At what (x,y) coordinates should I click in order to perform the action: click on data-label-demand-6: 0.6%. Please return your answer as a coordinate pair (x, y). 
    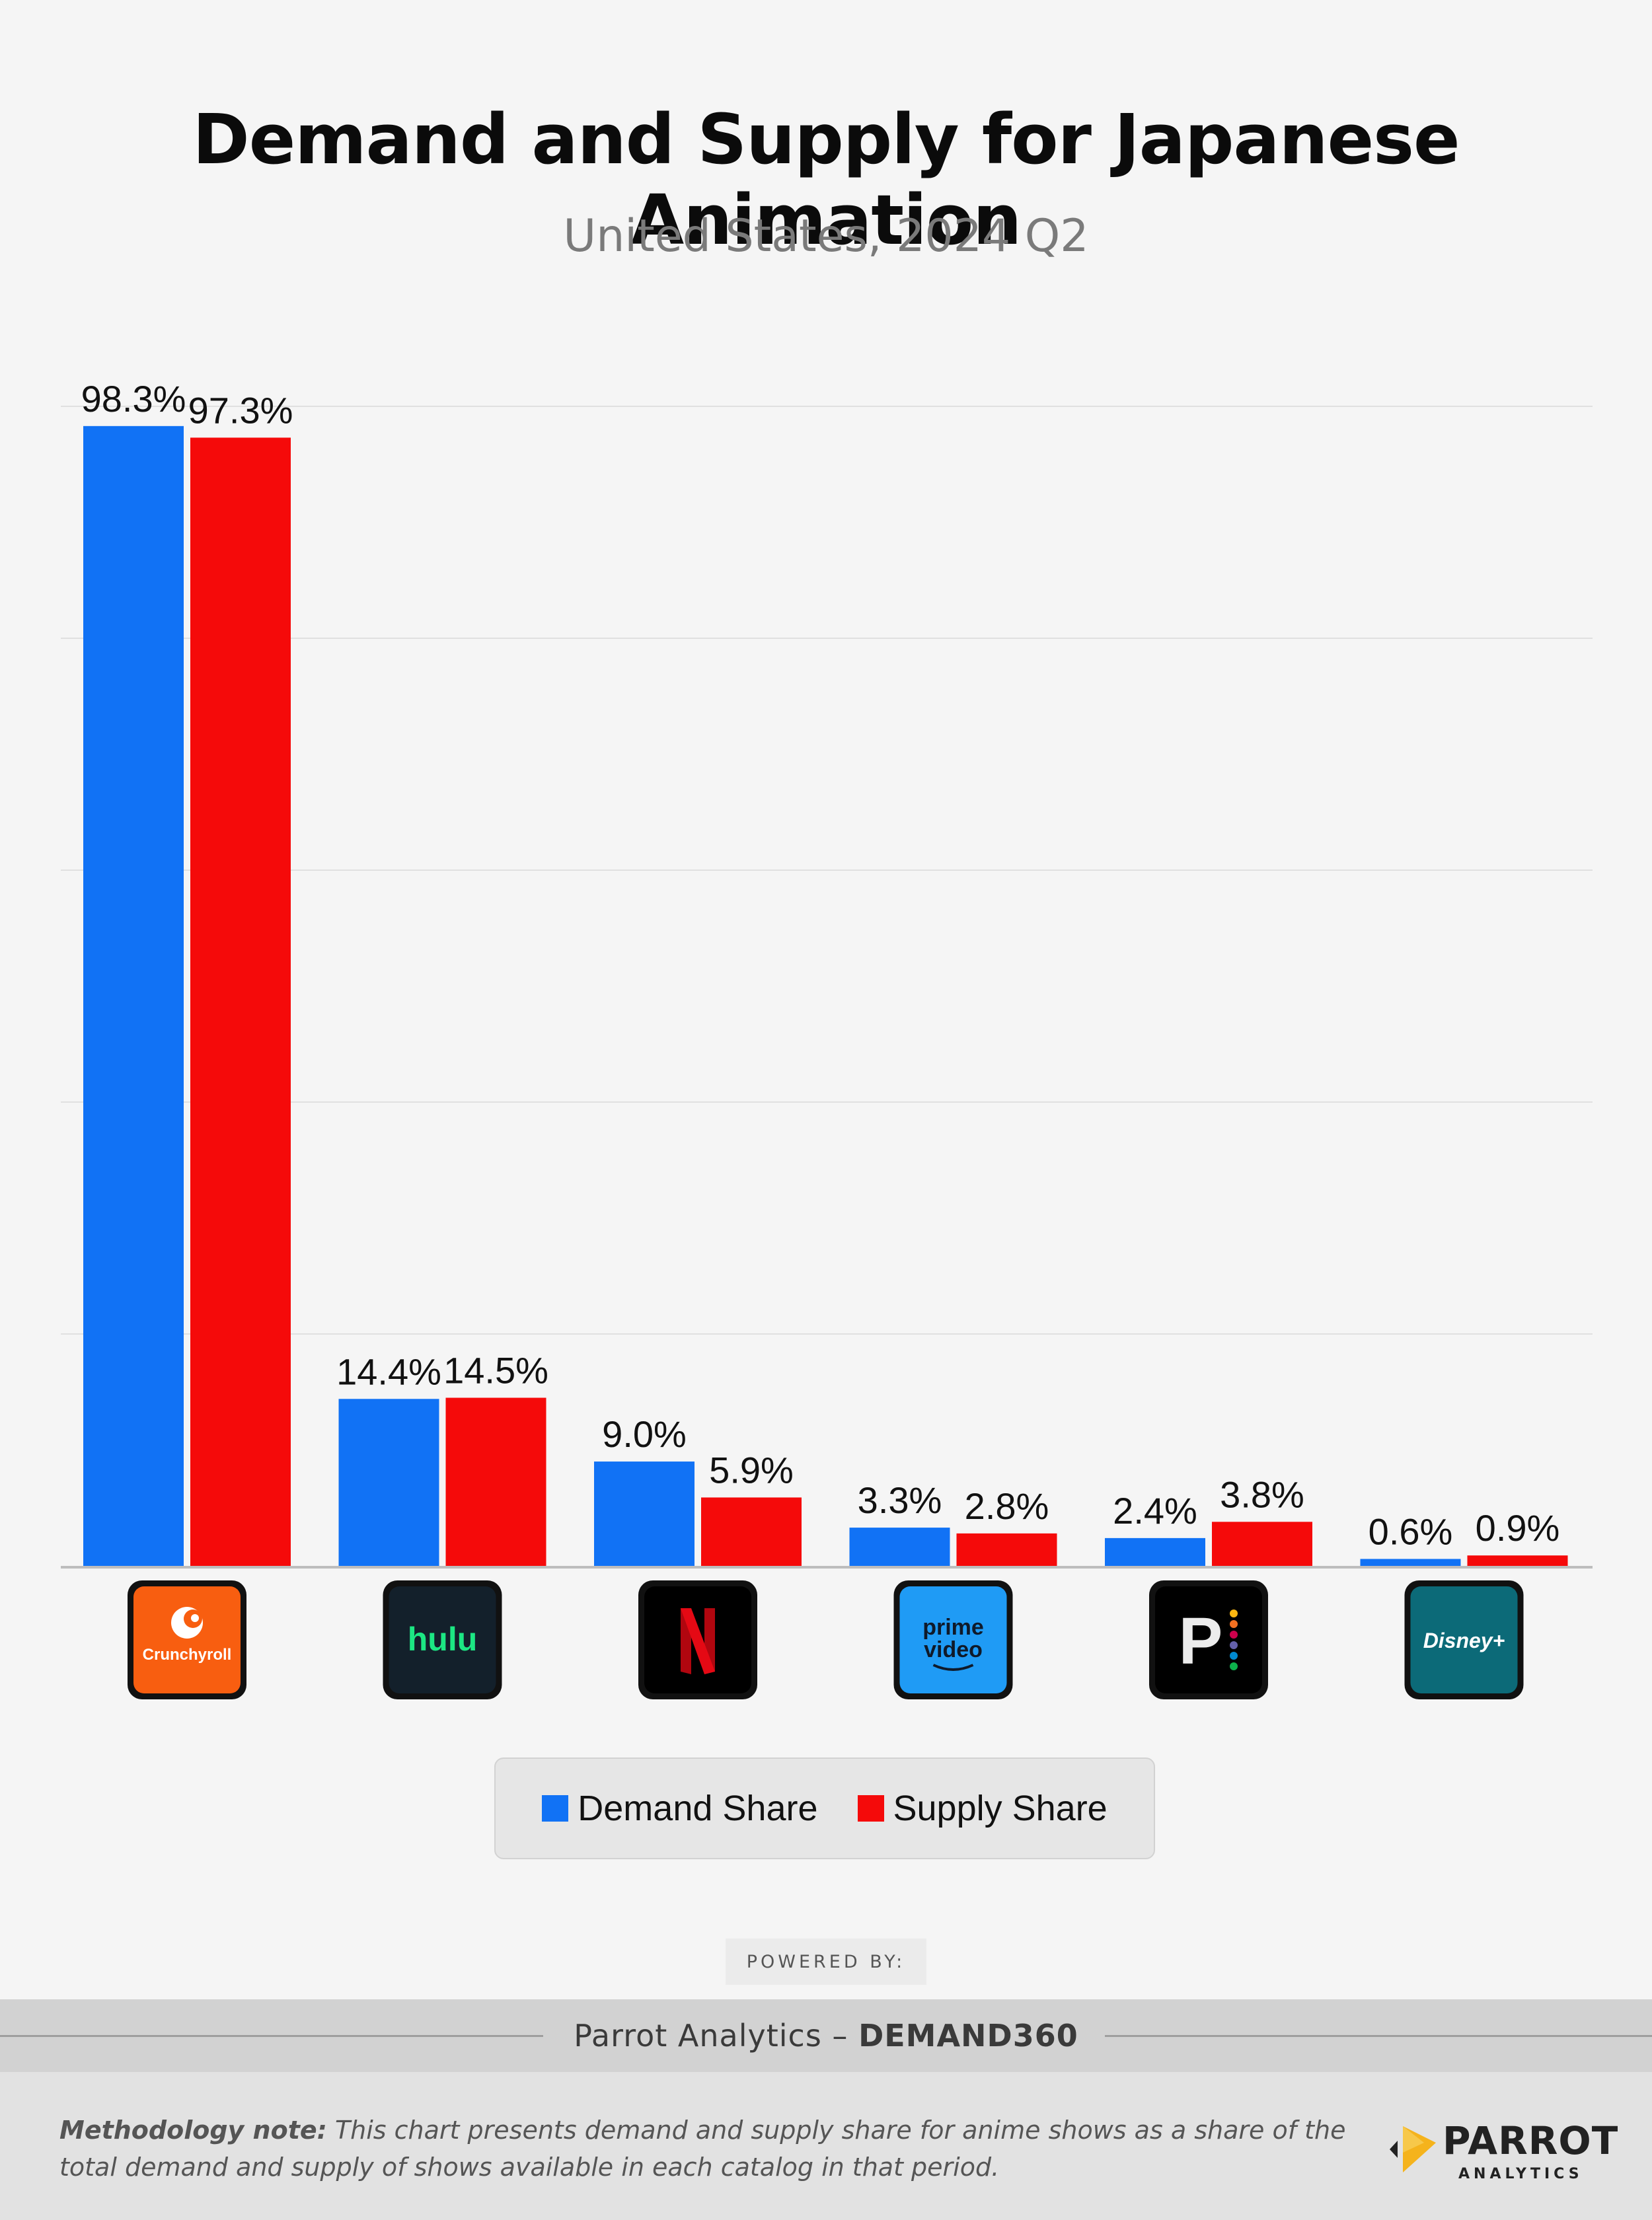
    Looking at the image, I should click on (1411, 1531).